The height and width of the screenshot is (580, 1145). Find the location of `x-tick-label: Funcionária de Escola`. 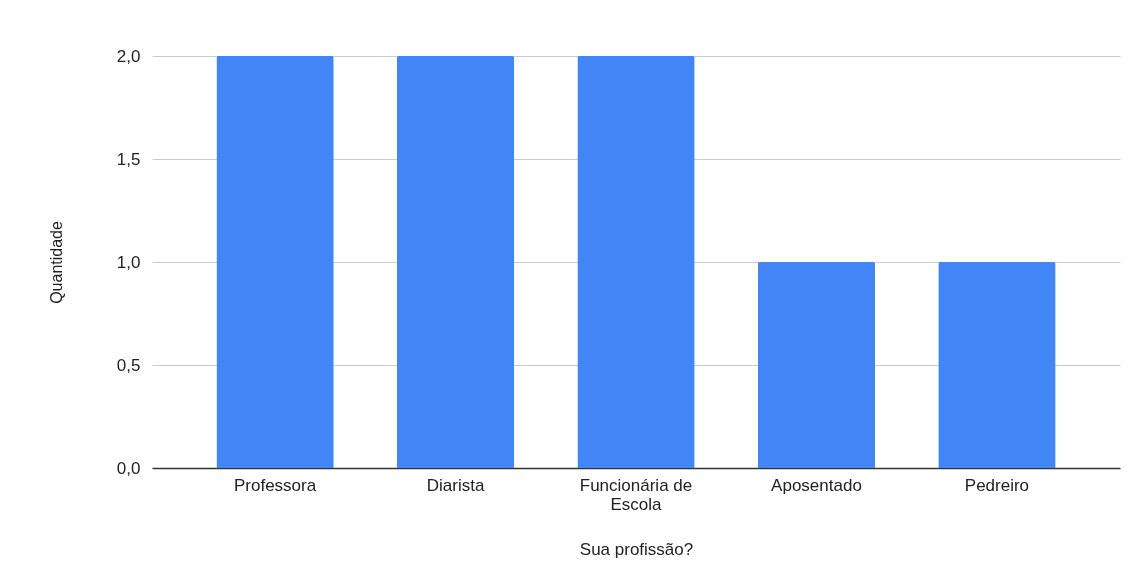

x-tick-label: Funcionária de Escola is located at coordinates (636, 494).